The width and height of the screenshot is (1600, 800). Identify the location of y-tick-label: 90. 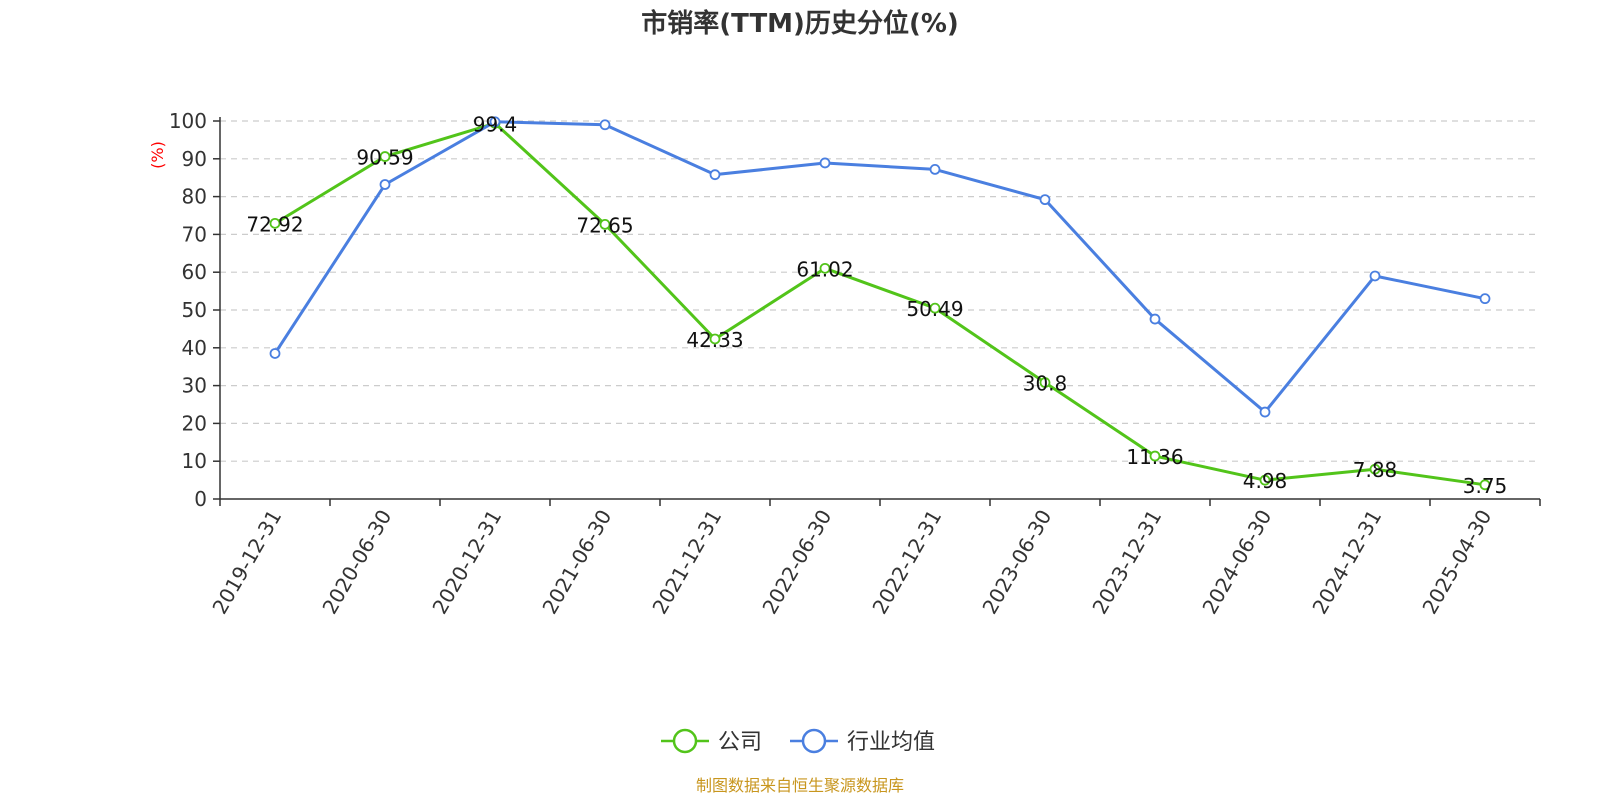
(194, 159).